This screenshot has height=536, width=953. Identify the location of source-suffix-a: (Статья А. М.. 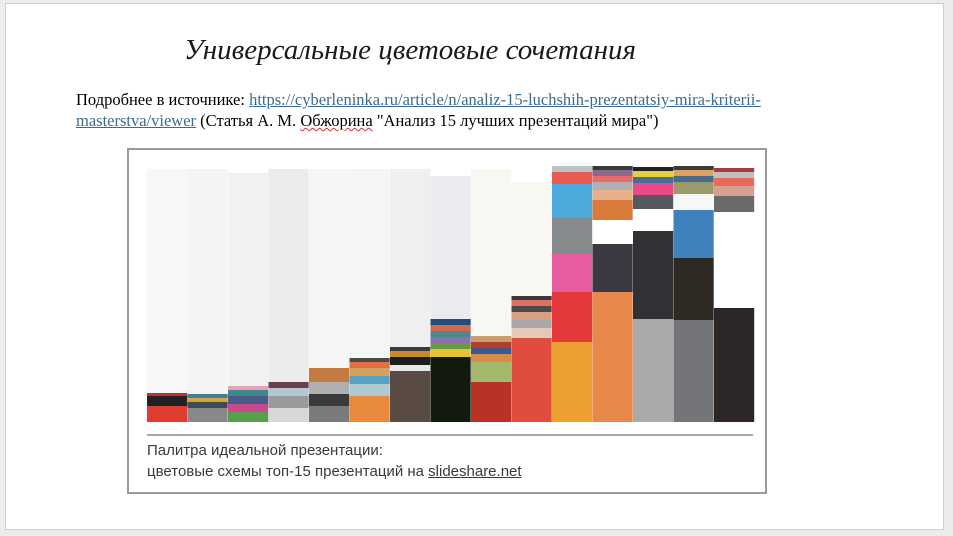
(248, 120).